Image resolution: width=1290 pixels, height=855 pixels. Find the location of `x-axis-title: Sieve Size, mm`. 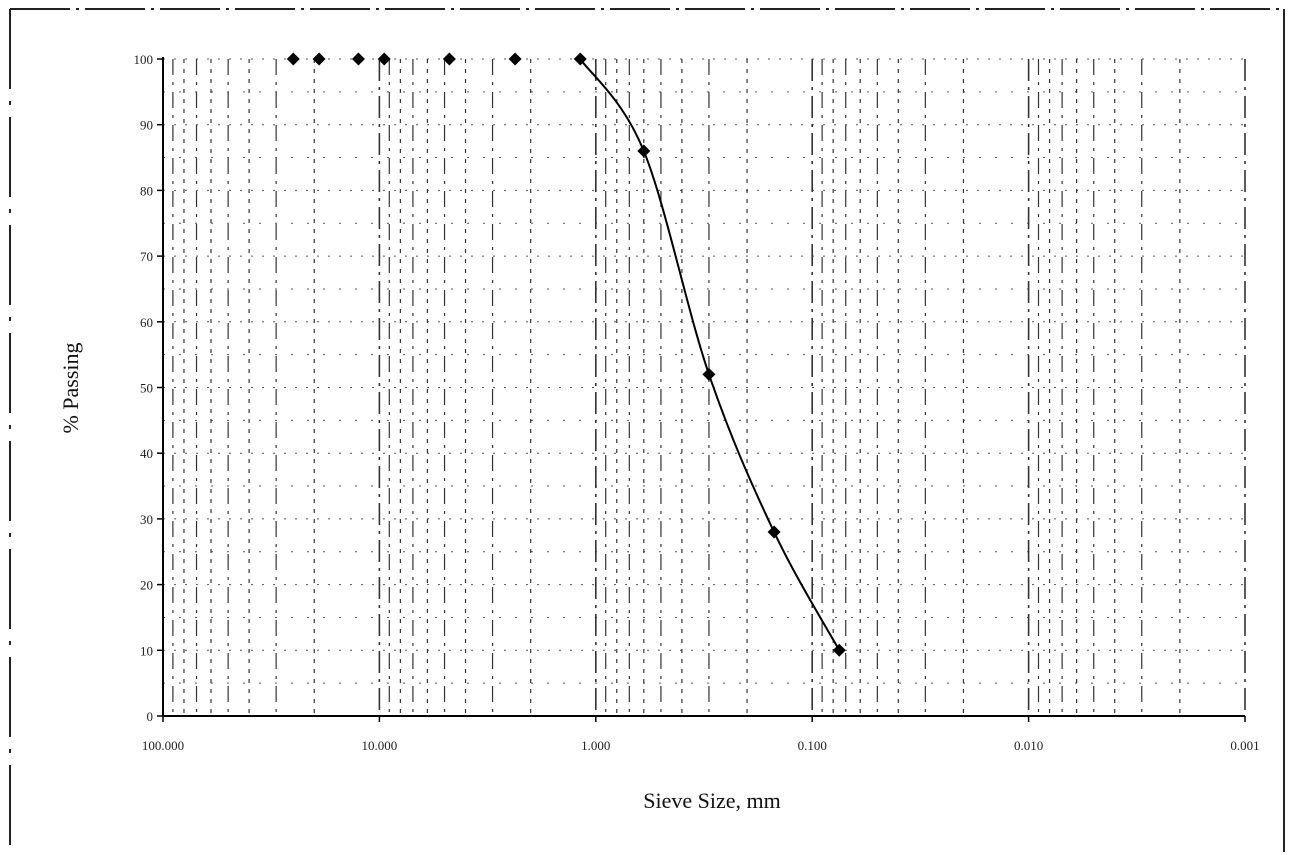

x-axis-title: Sieve Size, mm is located at coordinates (711, 800).